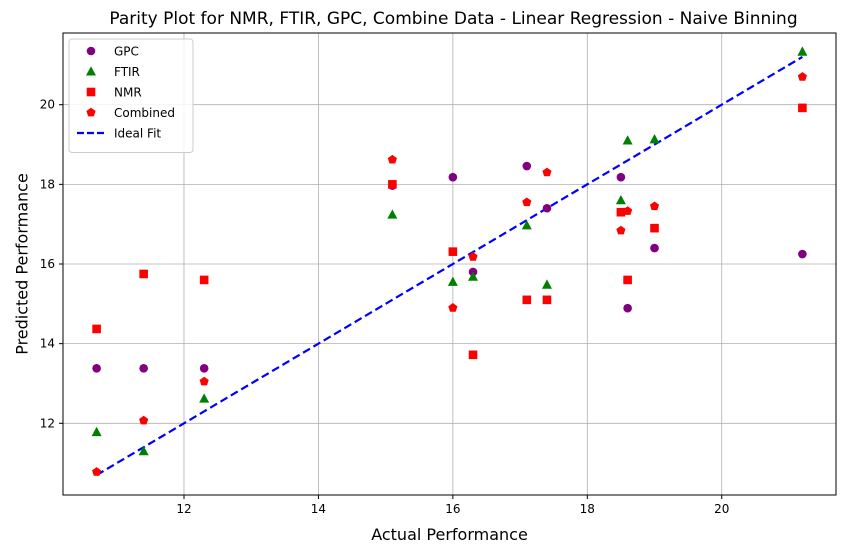 Image resolution: width=853 pixels, height=553 pixels. I want to click on legend: GPC FTIR NMR Combined Ideal Fit, so click(131, 95).